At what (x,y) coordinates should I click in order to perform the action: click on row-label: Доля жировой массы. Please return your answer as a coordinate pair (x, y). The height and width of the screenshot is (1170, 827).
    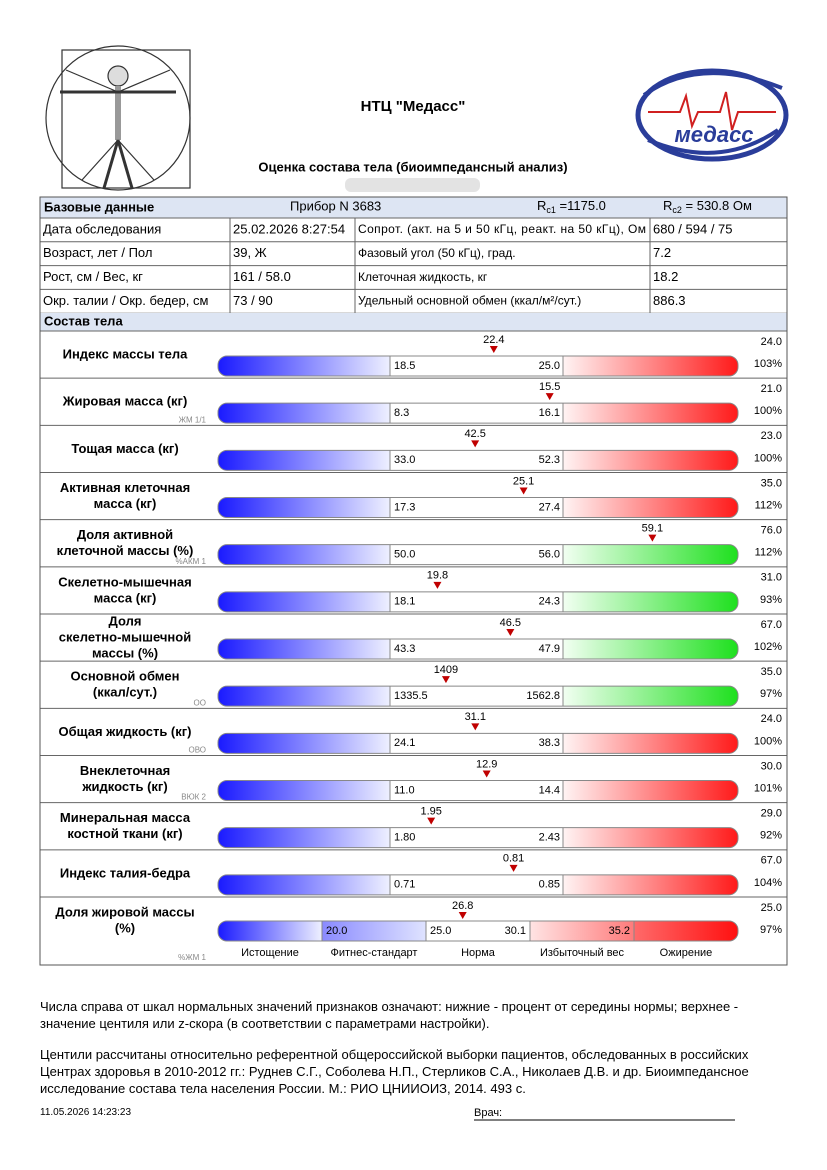
    Looking at the image, I should click on (124, 911).